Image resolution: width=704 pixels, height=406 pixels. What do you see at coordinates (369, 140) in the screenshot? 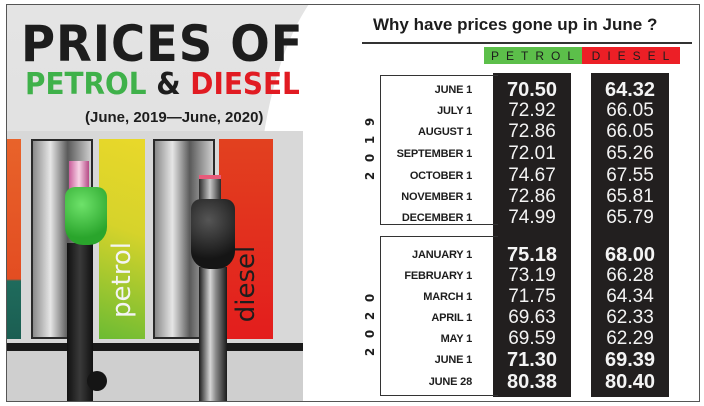
I see `year-digit: 1` at bounding box center [369, 140].